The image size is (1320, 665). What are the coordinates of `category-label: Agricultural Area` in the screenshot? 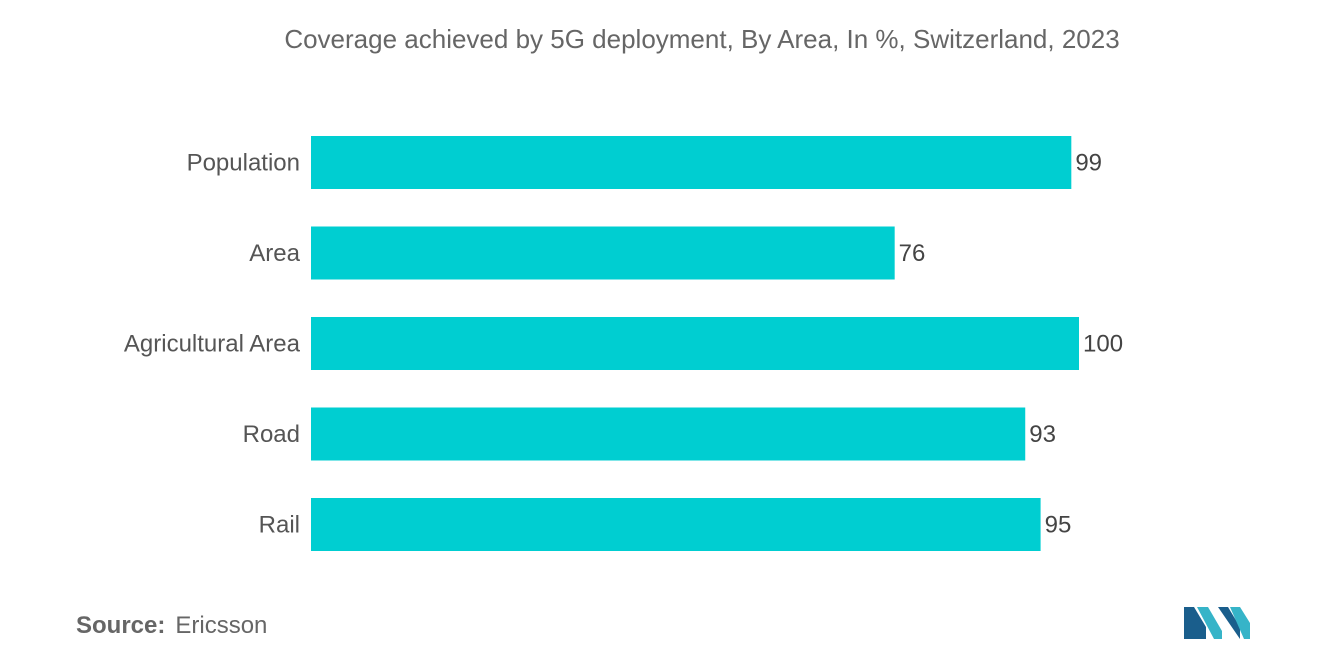 It's located at (212, 344).